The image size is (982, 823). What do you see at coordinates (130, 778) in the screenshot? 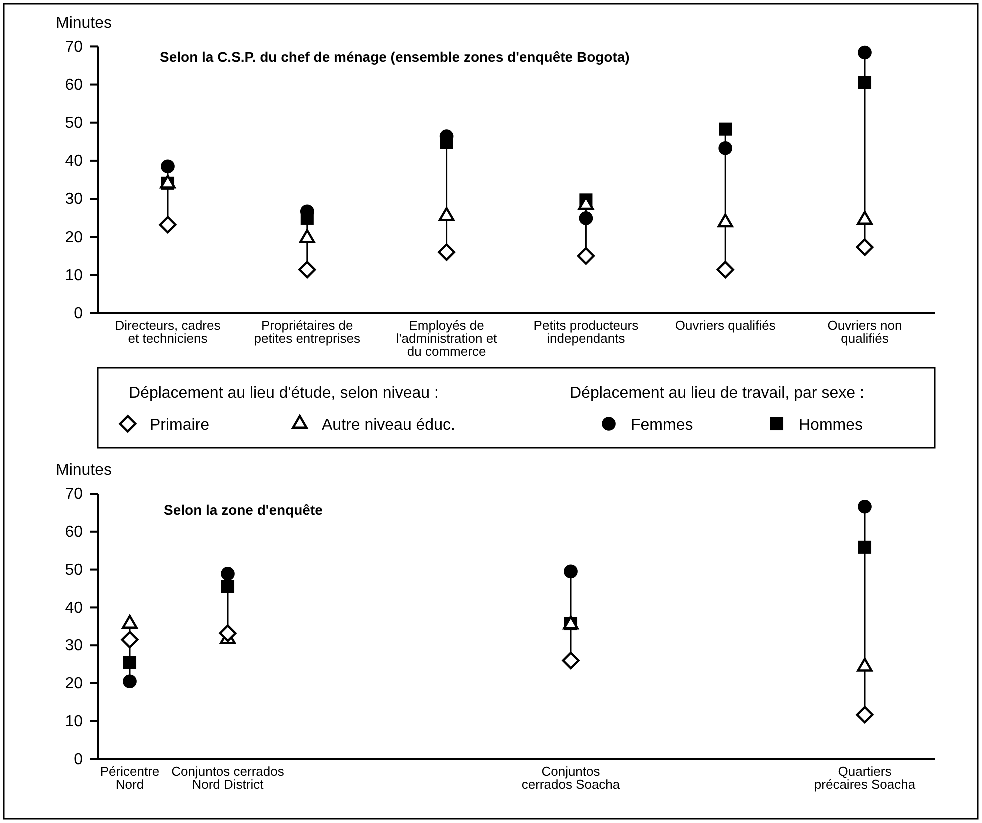
I see `x-tick-label: Péricentre Nord` at bounding box center [130, 778].